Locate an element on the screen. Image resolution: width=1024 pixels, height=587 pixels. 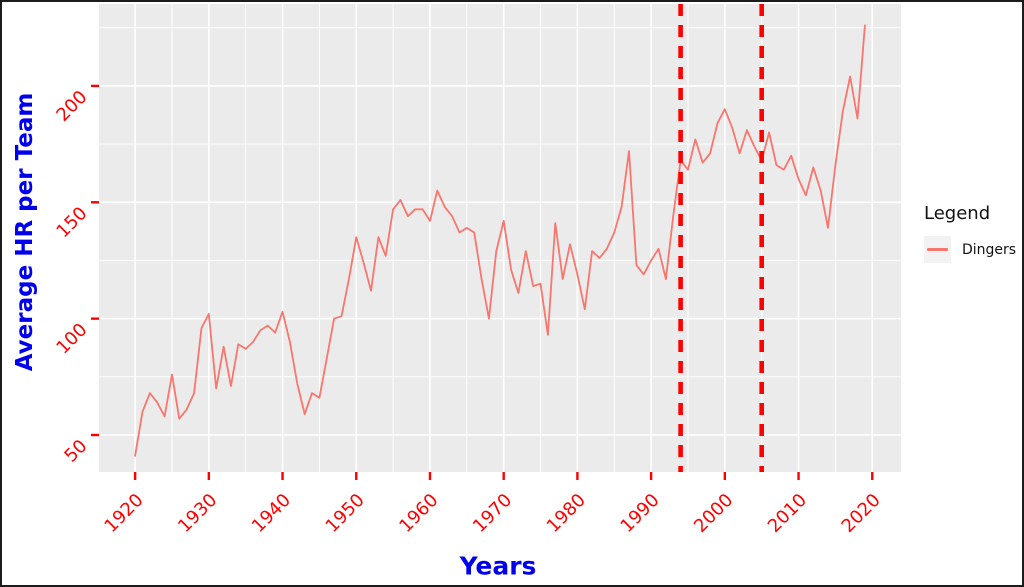
series-line-sample-icon is located at coordinates (937, 249).